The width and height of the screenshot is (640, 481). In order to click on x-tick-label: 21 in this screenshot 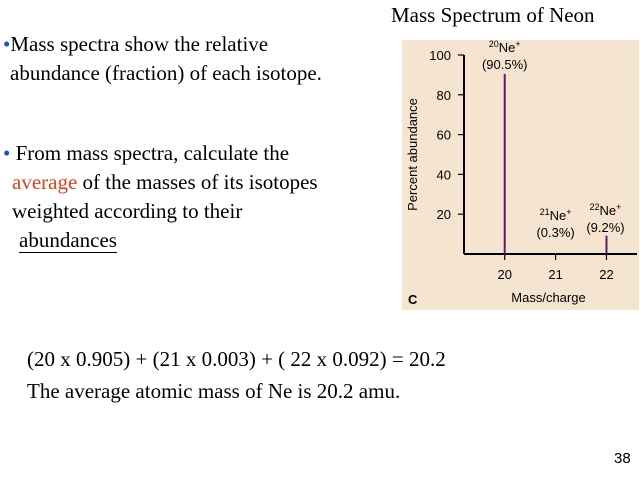, I will do `click(555, 274)`.